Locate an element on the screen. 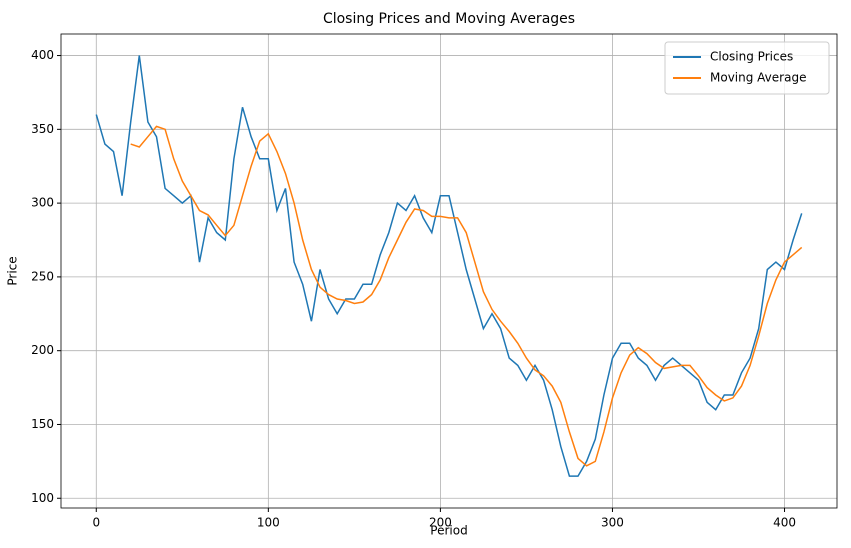  y-axis-label: Price is located at coordinates (13, 270).